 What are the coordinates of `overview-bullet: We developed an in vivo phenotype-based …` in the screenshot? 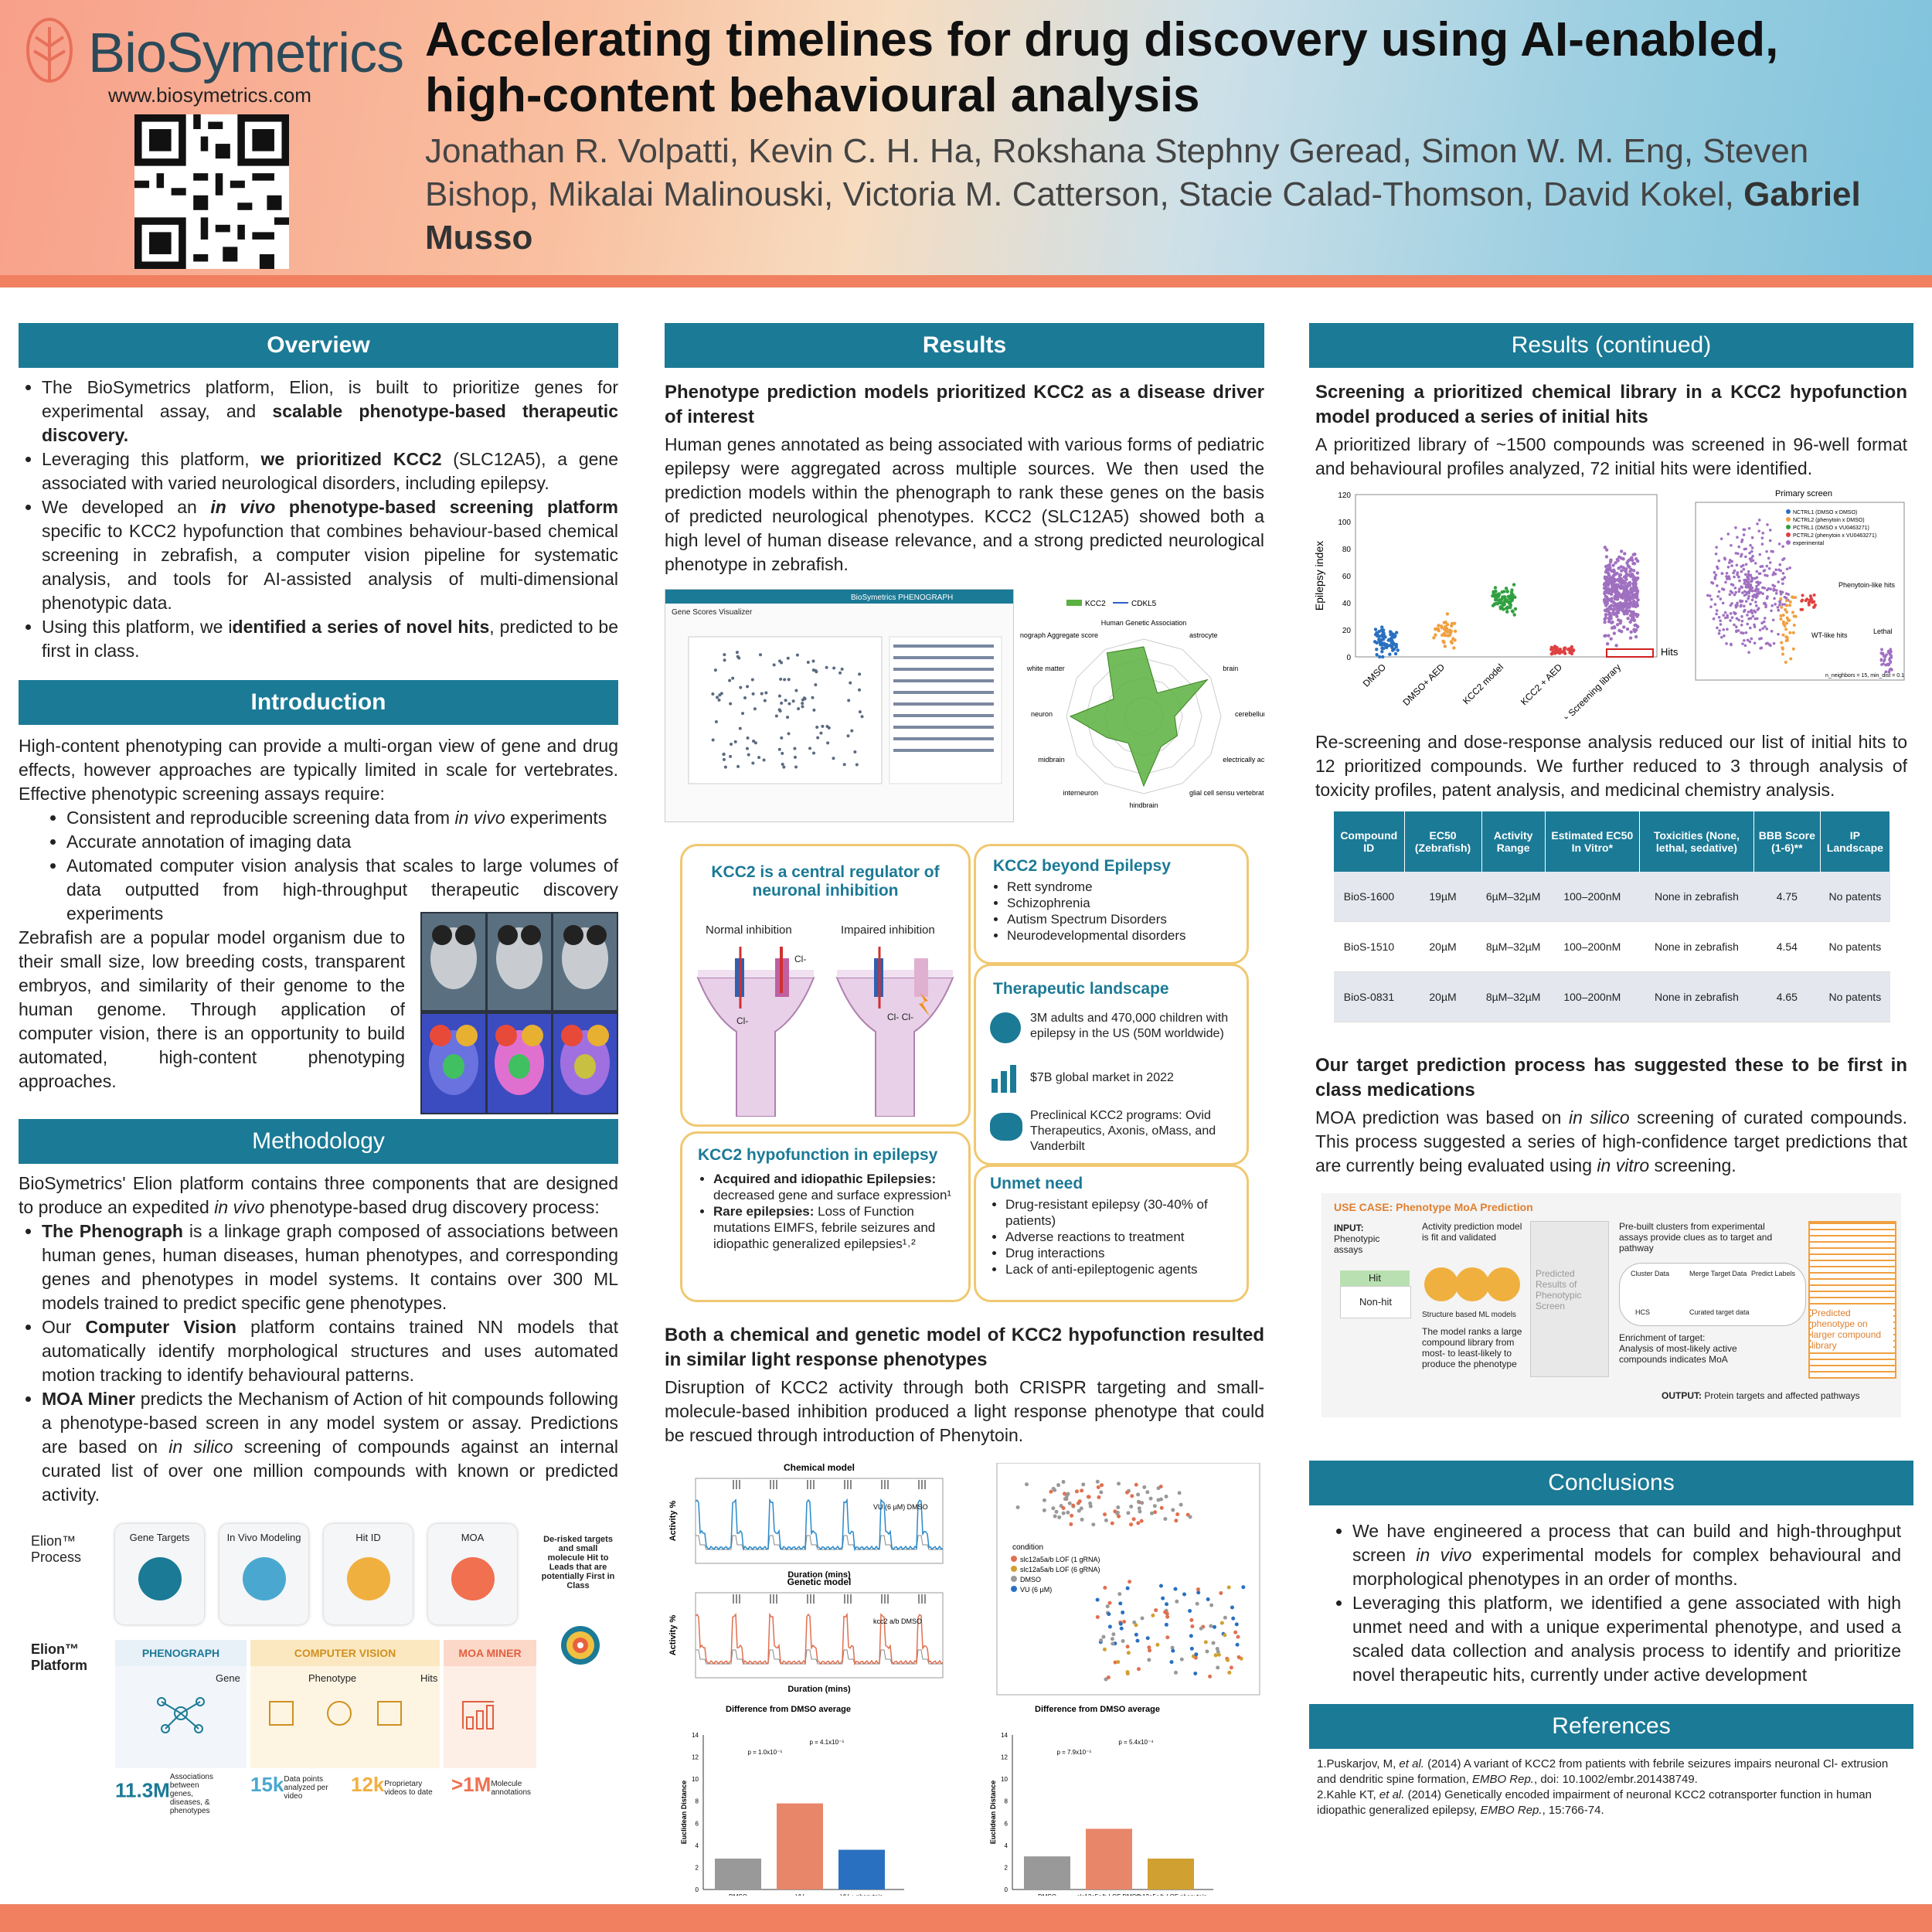 It's located at (330, 555).